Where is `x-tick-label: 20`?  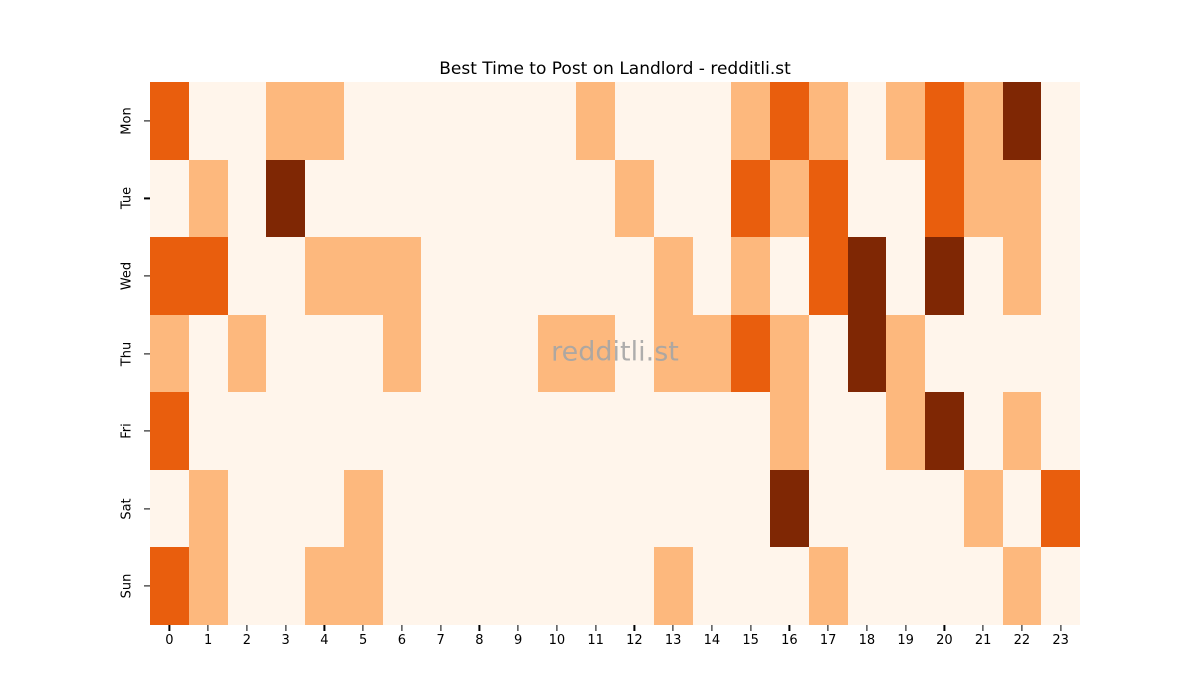 x-tick-label: 20 is located at coordinates (944, 640).